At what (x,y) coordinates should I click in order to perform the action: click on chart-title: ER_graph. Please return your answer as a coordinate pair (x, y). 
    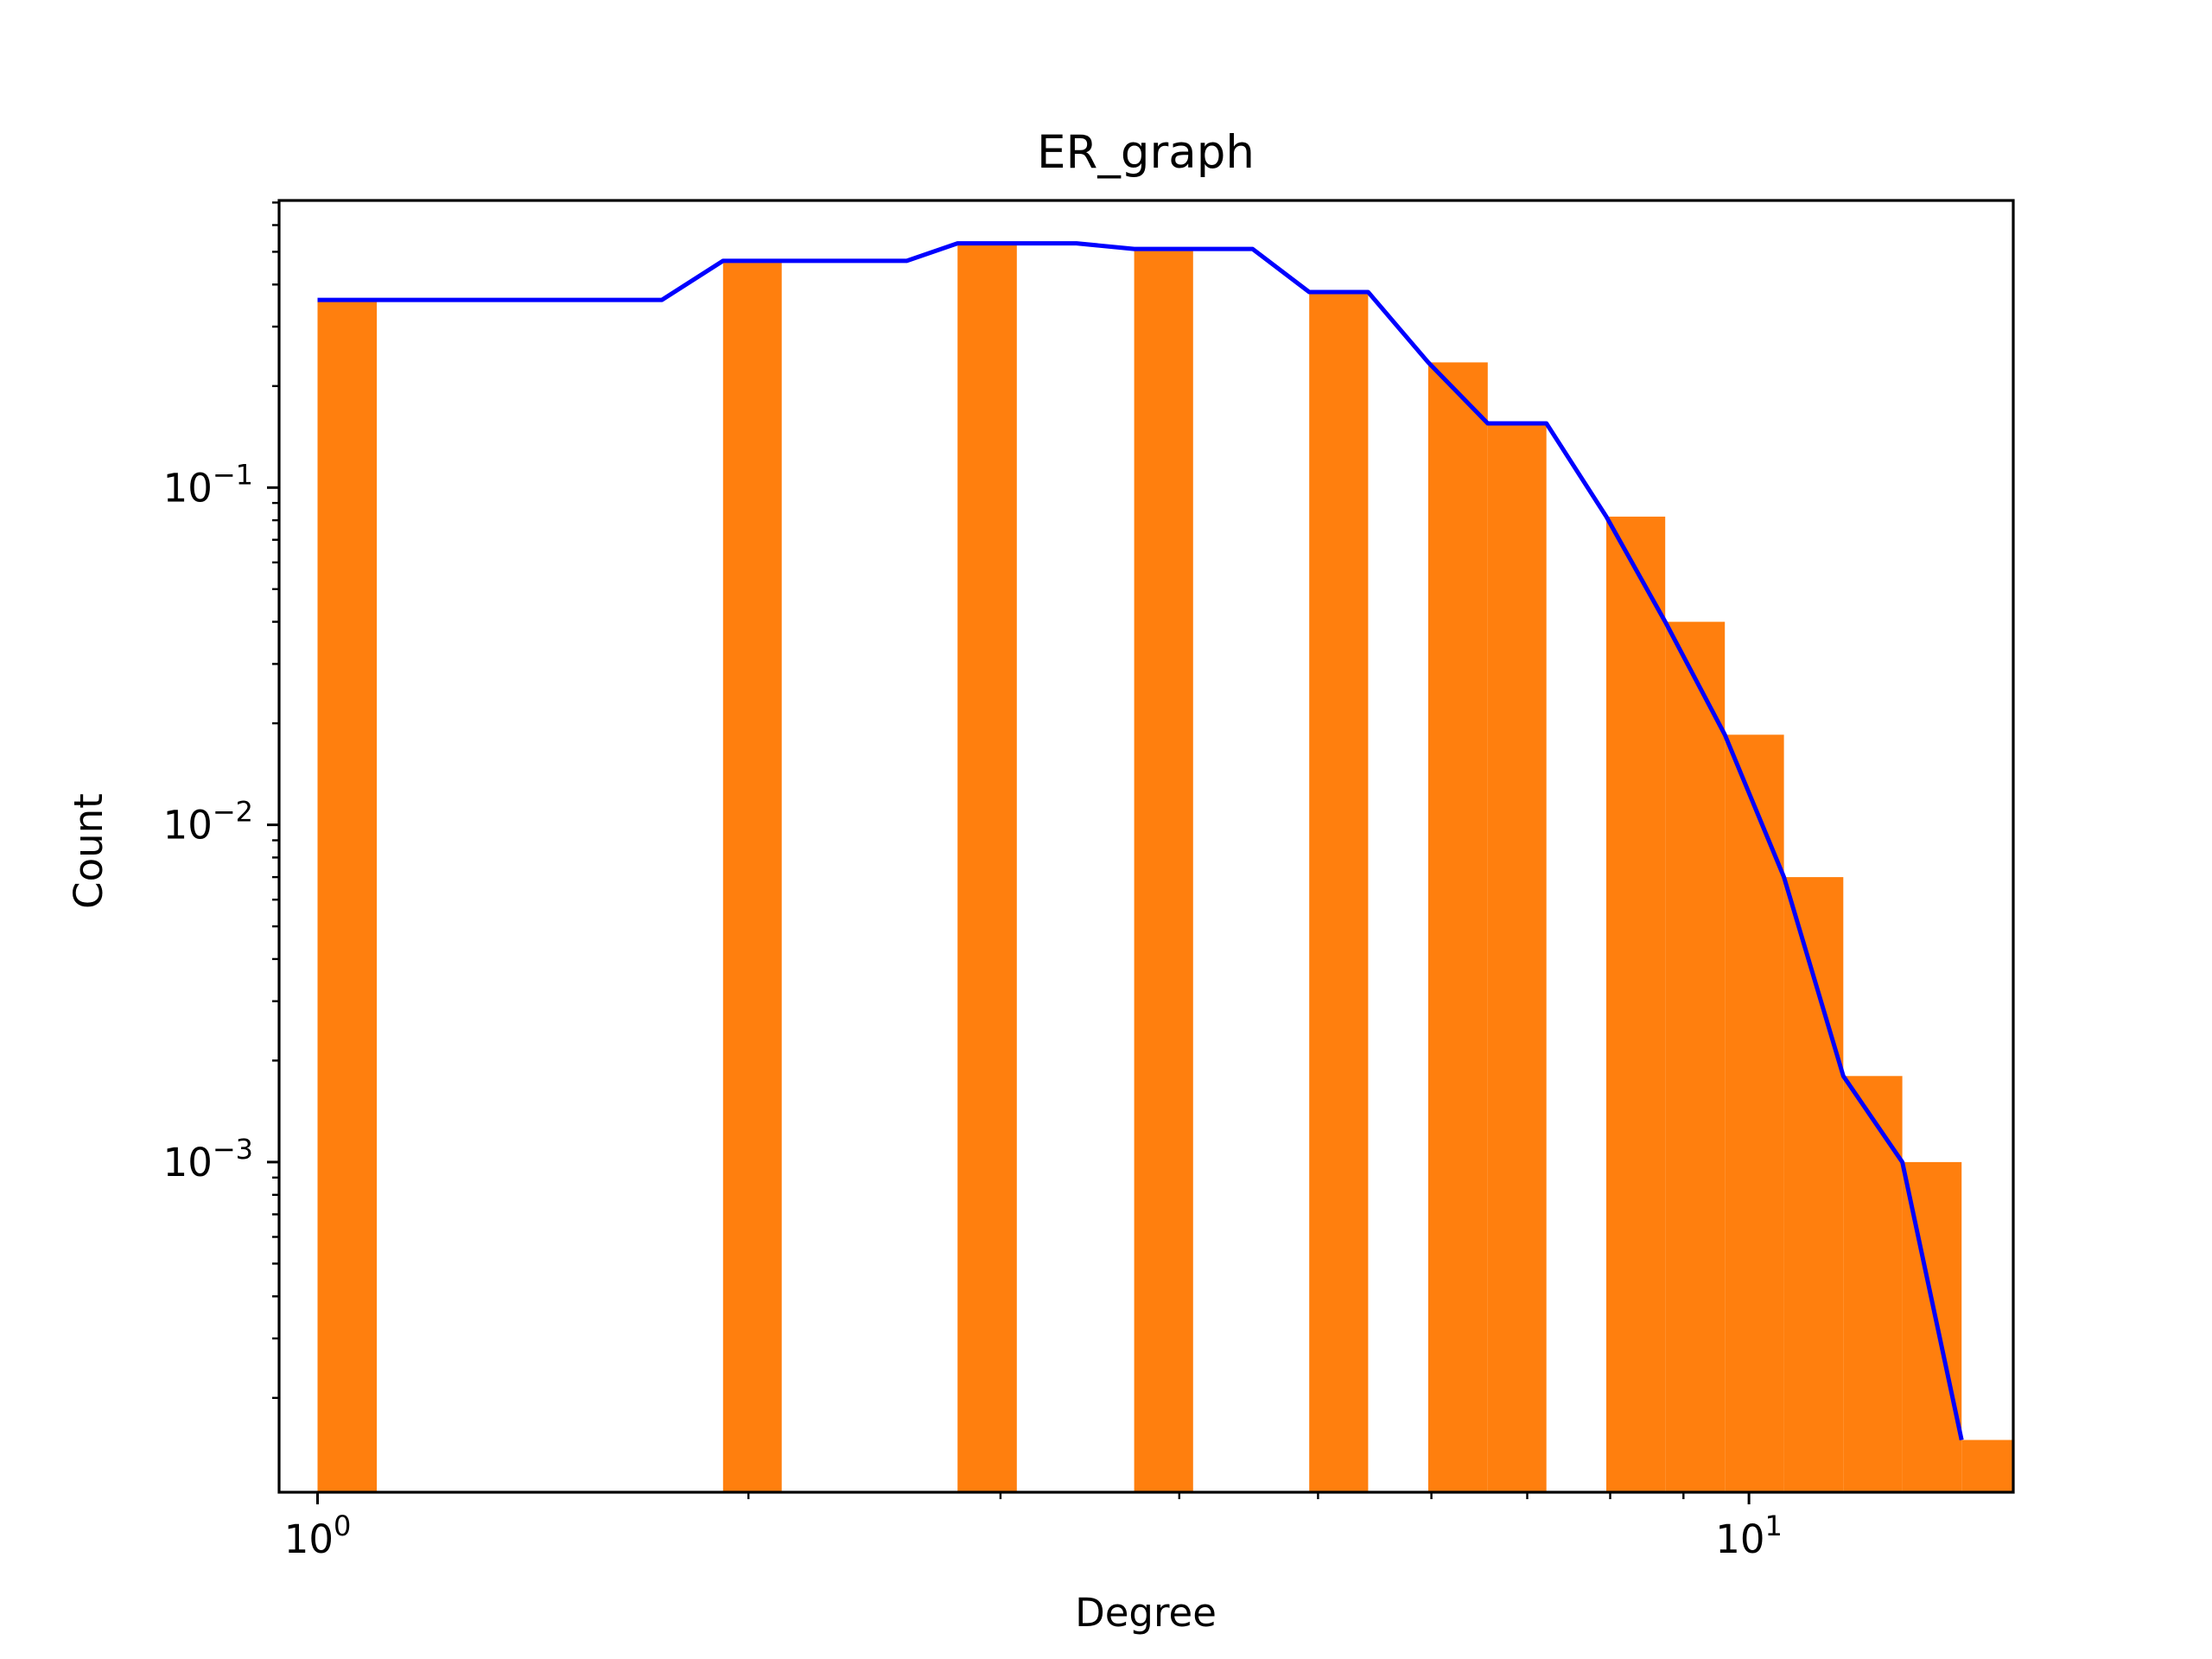
    Looking at the image, I should click on (1146, 152).